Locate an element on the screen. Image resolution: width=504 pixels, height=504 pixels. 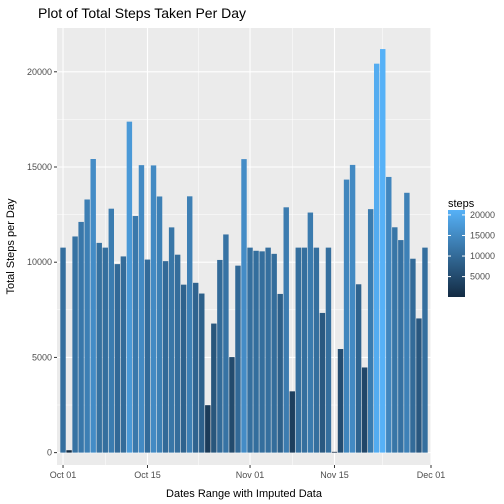
legend-ticks: 20000 15000 10000 5000 is located at coordinates (471, 246).